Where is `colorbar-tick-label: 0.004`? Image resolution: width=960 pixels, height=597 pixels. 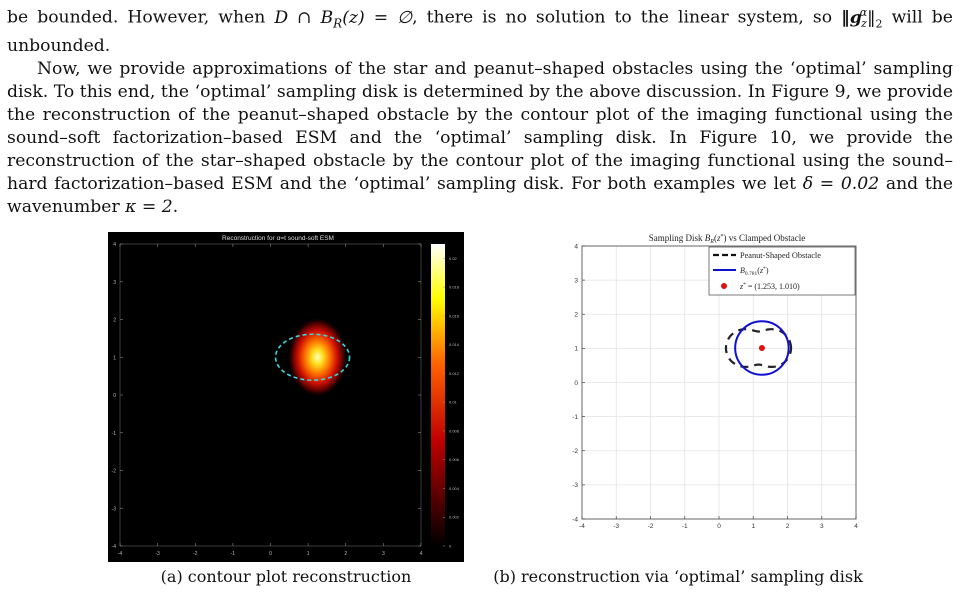 colorbar-tick-label: 0.004 is located at coordinates (454, 488).